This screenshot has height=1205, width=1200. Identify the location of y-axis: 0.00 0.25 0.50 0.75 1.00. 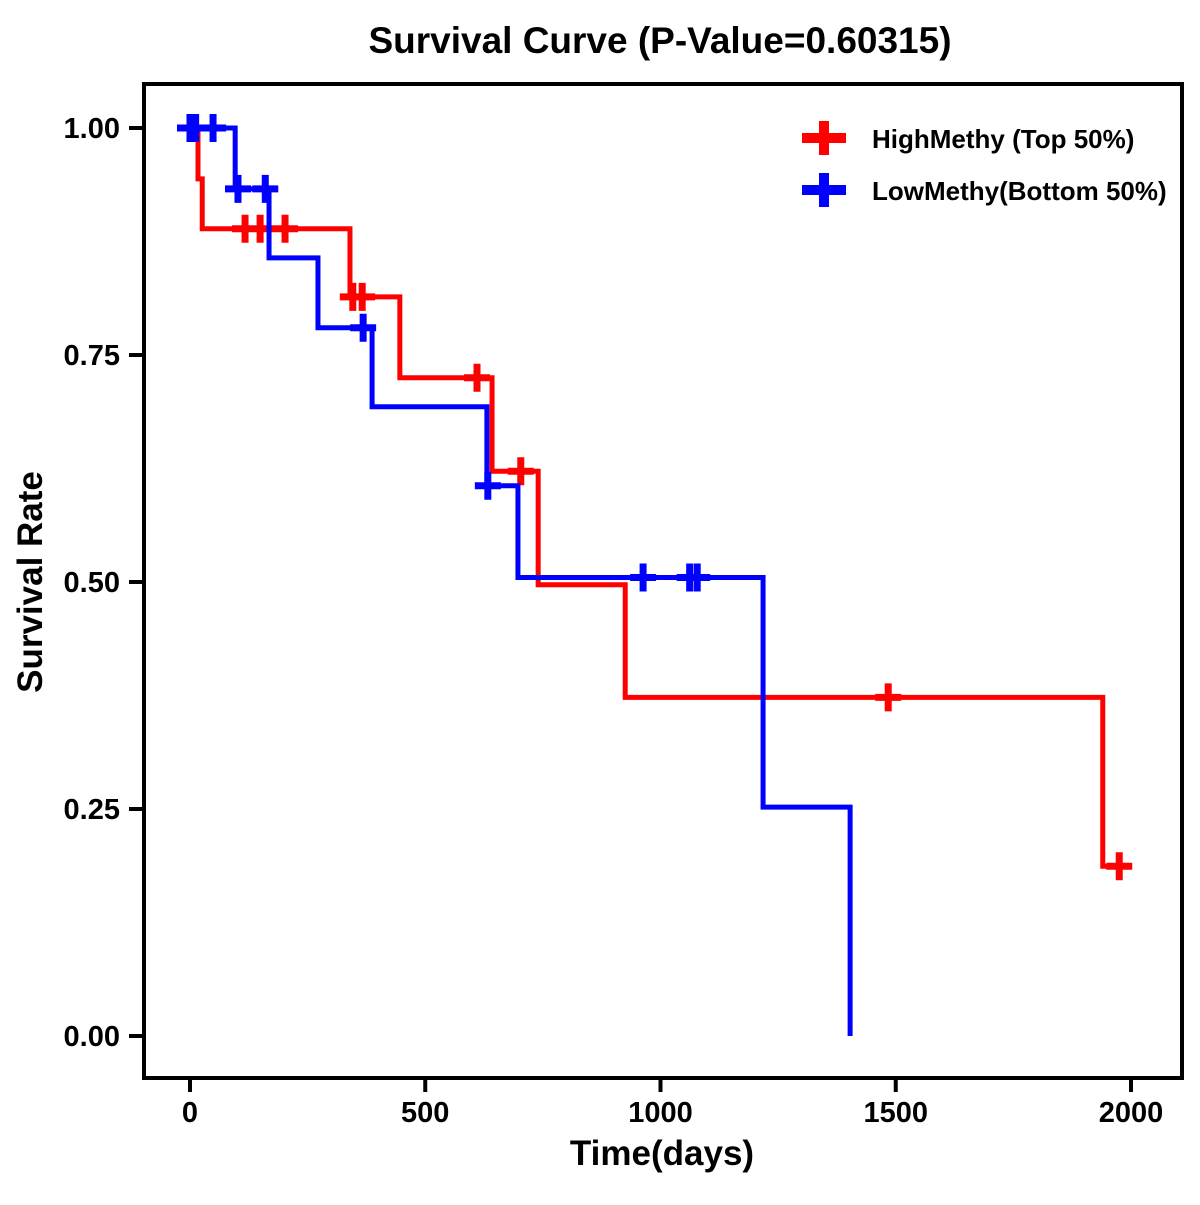
(104, 583).